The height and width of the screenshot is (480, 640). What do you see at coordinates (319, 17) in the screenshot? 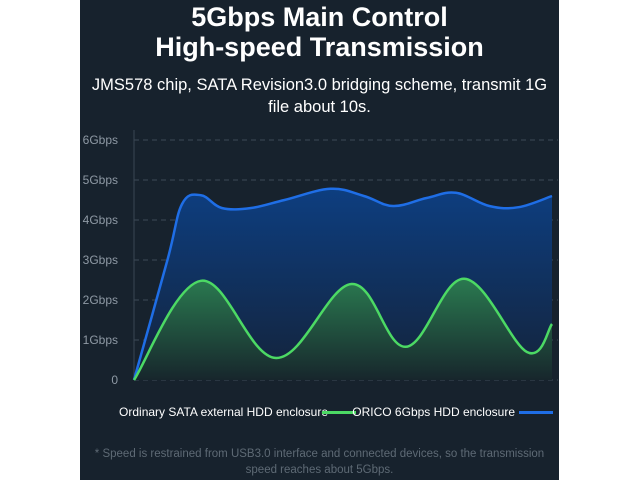
I see `title-line-1: 5Gbps Main Control` at bounding box center [319, 17].